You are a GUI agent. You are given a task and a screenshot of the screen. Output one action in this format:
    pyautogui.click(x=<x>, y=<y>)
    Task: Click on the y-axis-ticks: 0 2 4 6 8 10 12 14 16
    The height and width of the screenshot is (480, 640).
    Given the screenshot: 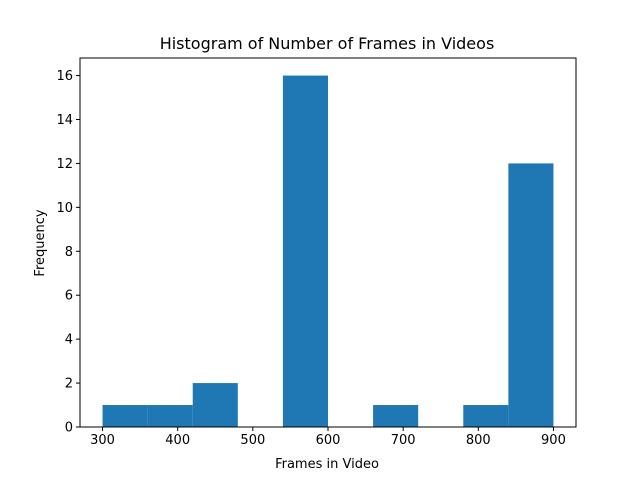 What is the action you would take?
    pyautogui.click(x=68, y=252)
    